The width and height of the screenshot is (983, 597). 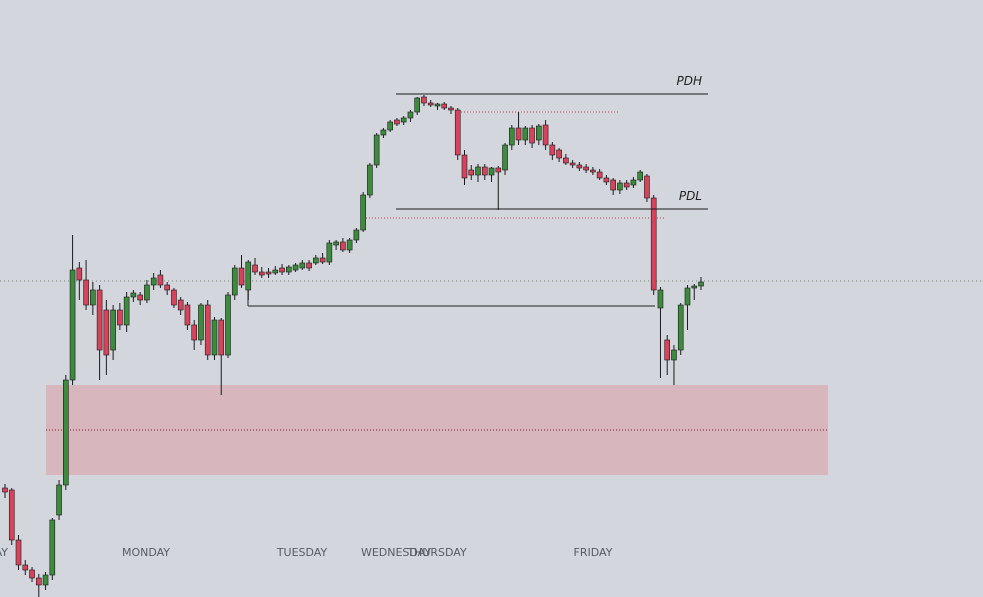 I want to click on levels: PDH PDL, so click(x=552, y=142).